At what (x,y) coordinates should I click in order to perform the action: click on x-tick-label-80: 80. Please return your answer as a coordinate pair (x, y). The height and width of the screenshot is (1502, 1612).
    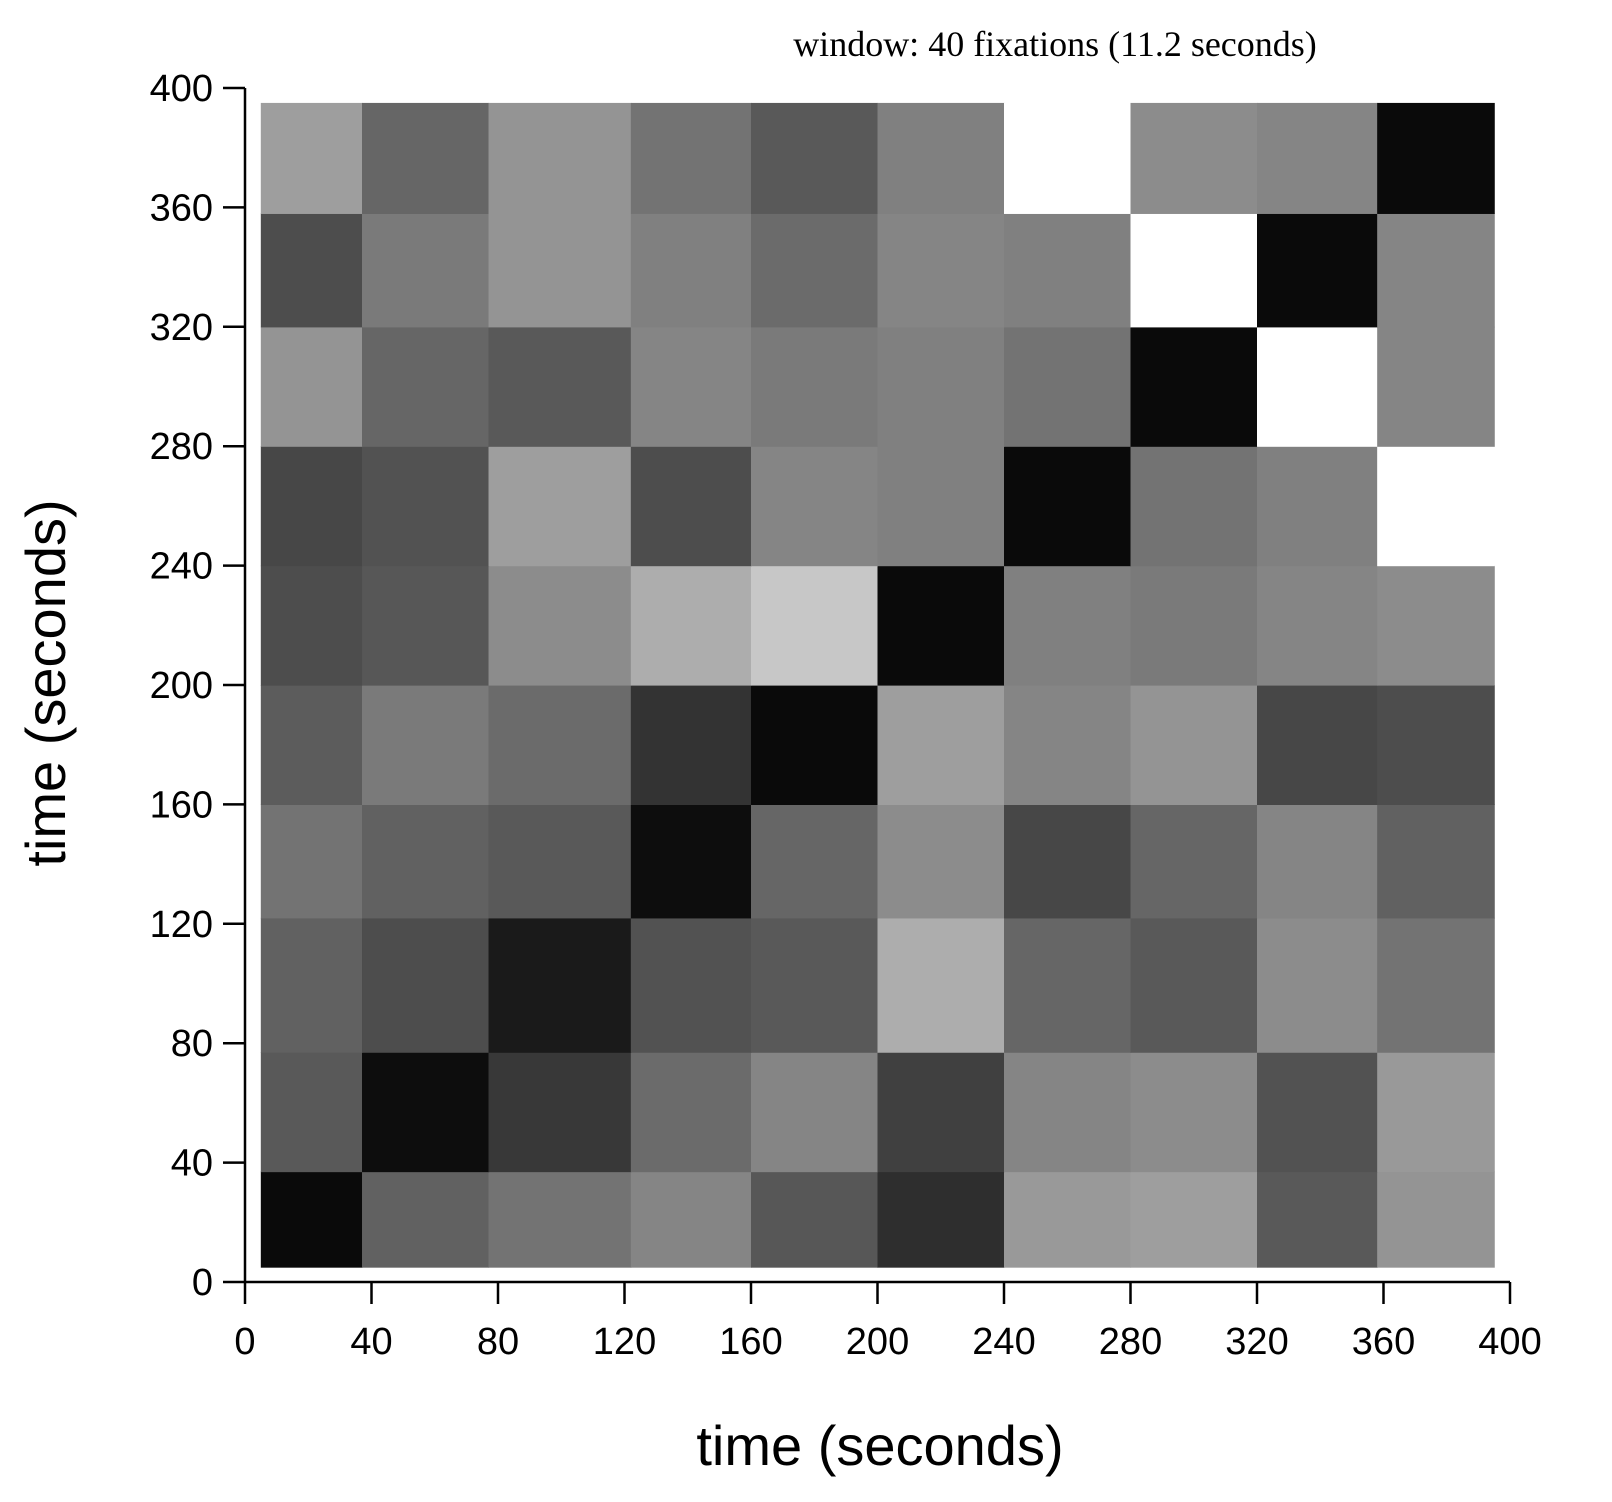
    Looking at the image, I should click on (498, 1342).